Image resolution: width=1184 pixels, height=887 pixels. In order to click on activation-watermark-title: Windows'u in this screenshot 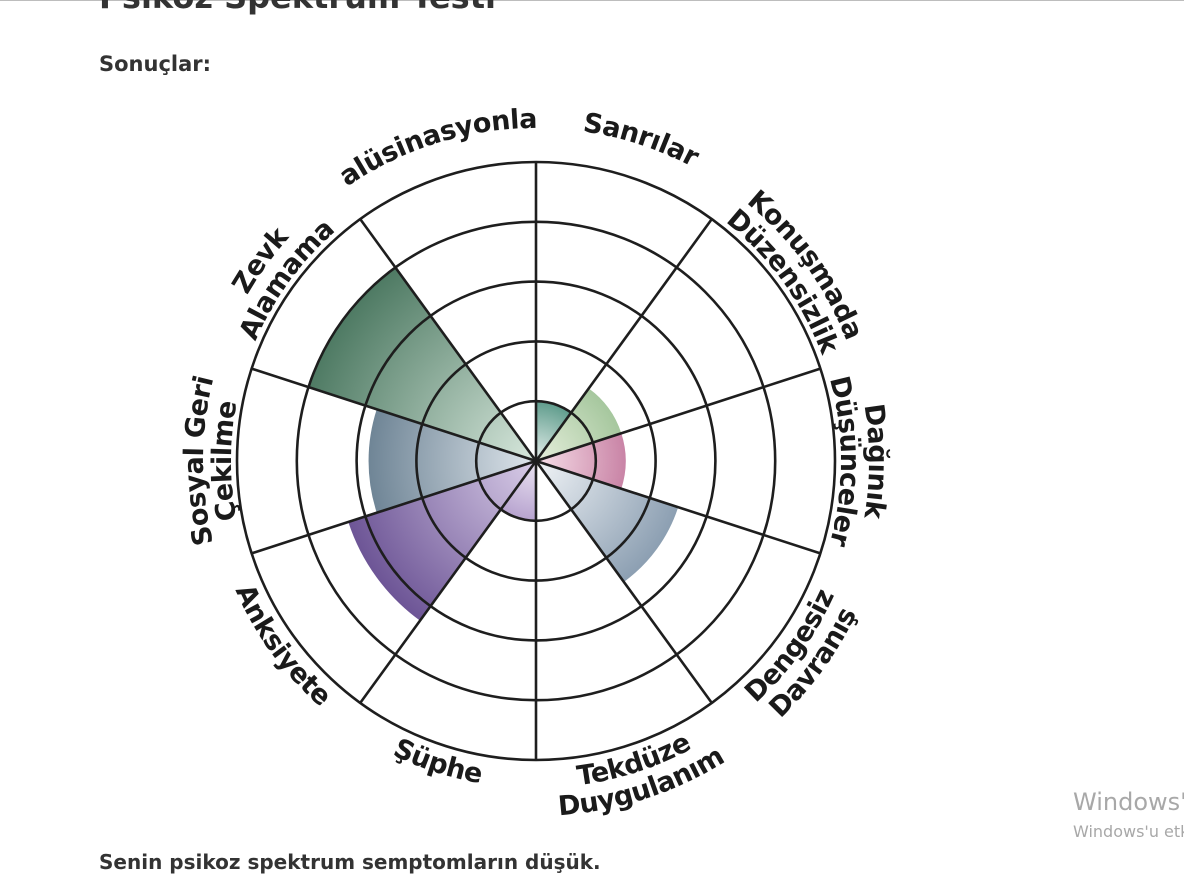, I will do `click(1128, 802)`.